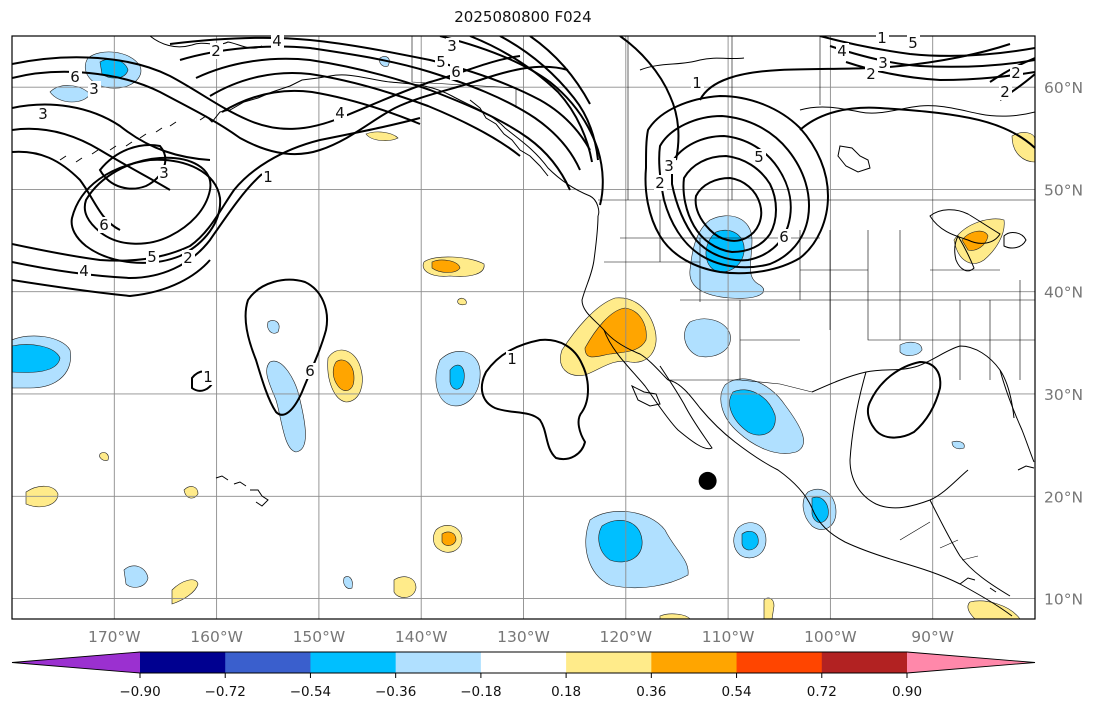 This screenshot has width=1105, height=712. Describe the element at coordinates (457, 377) in the screenshot. I see `shade-neg-6-core` at that location.